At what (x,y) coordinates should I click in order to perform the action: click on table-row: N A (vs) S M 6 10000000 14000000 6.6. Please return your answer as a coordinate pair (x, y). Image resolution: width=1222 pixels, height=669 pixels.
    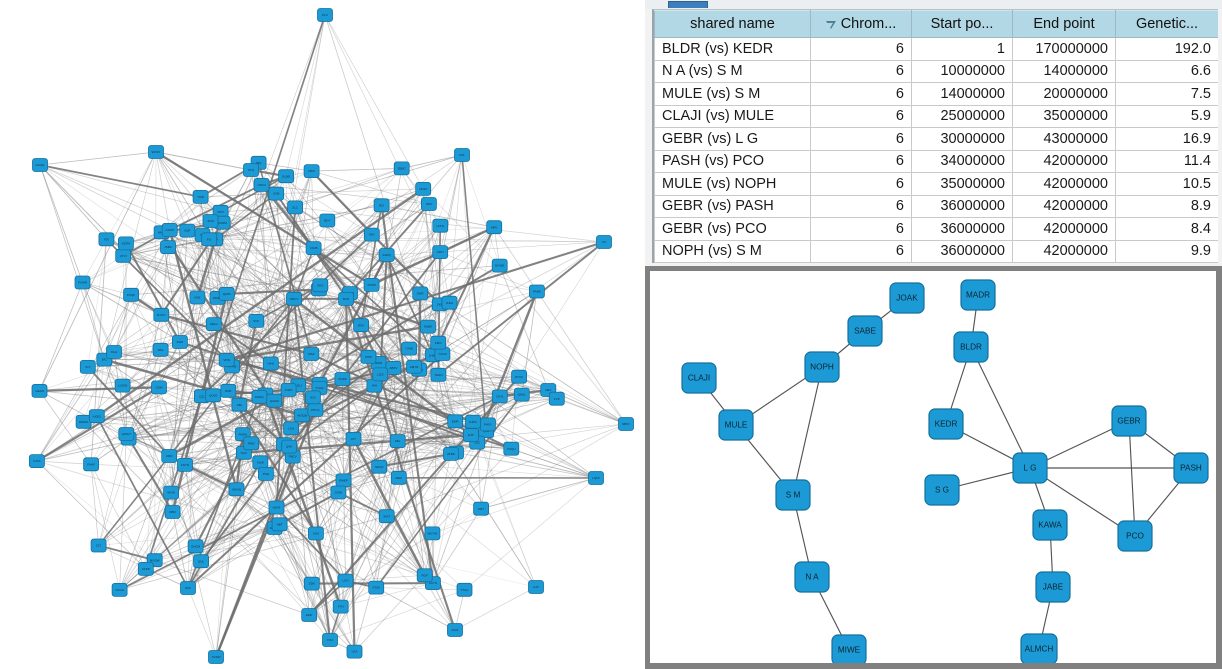
    Looking at the image, I should click on (936, 71).